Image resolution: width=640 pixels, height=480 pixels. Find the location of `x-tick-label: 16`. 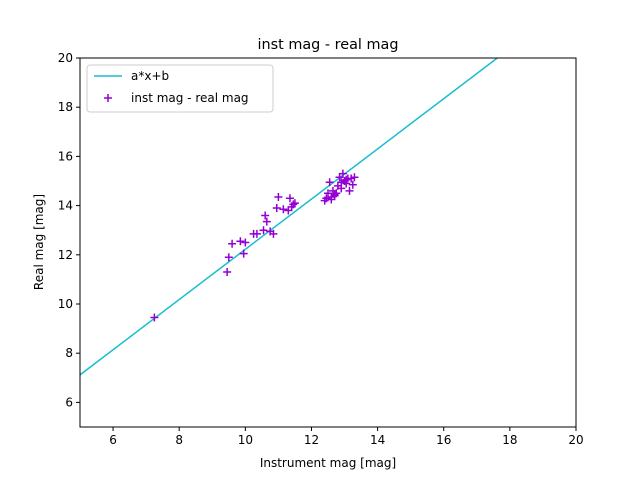

x-tick-label: 16 is located at coordinates (443, 440).